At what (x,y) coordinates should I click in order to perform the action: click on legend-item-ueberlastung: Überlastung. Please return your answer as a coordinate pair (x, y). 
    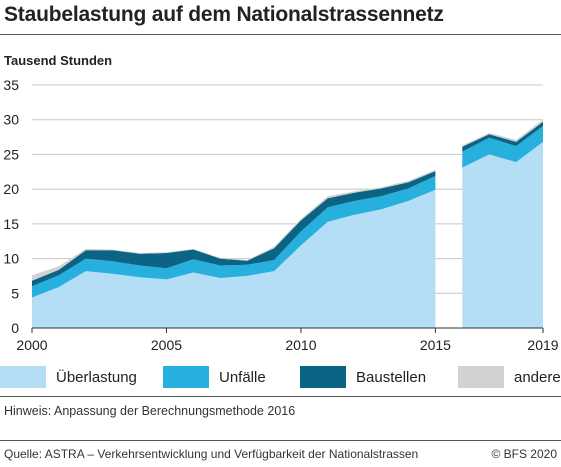
    Looking at the image, I should click on (68, 377).